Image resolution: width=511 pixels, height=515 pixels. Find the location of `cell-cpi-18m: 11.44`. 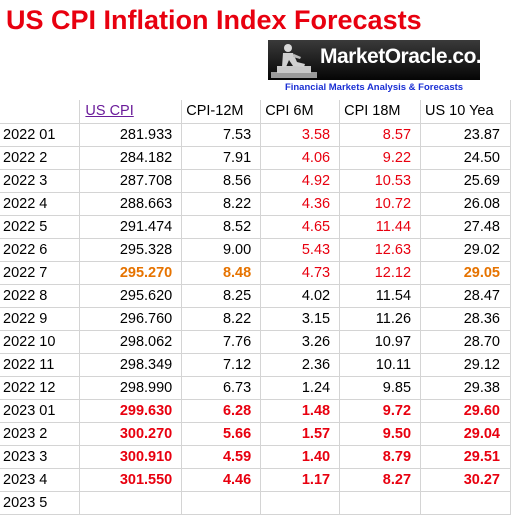

cell-cpi-18m: 11.44 is located at coordinates (380, 227).